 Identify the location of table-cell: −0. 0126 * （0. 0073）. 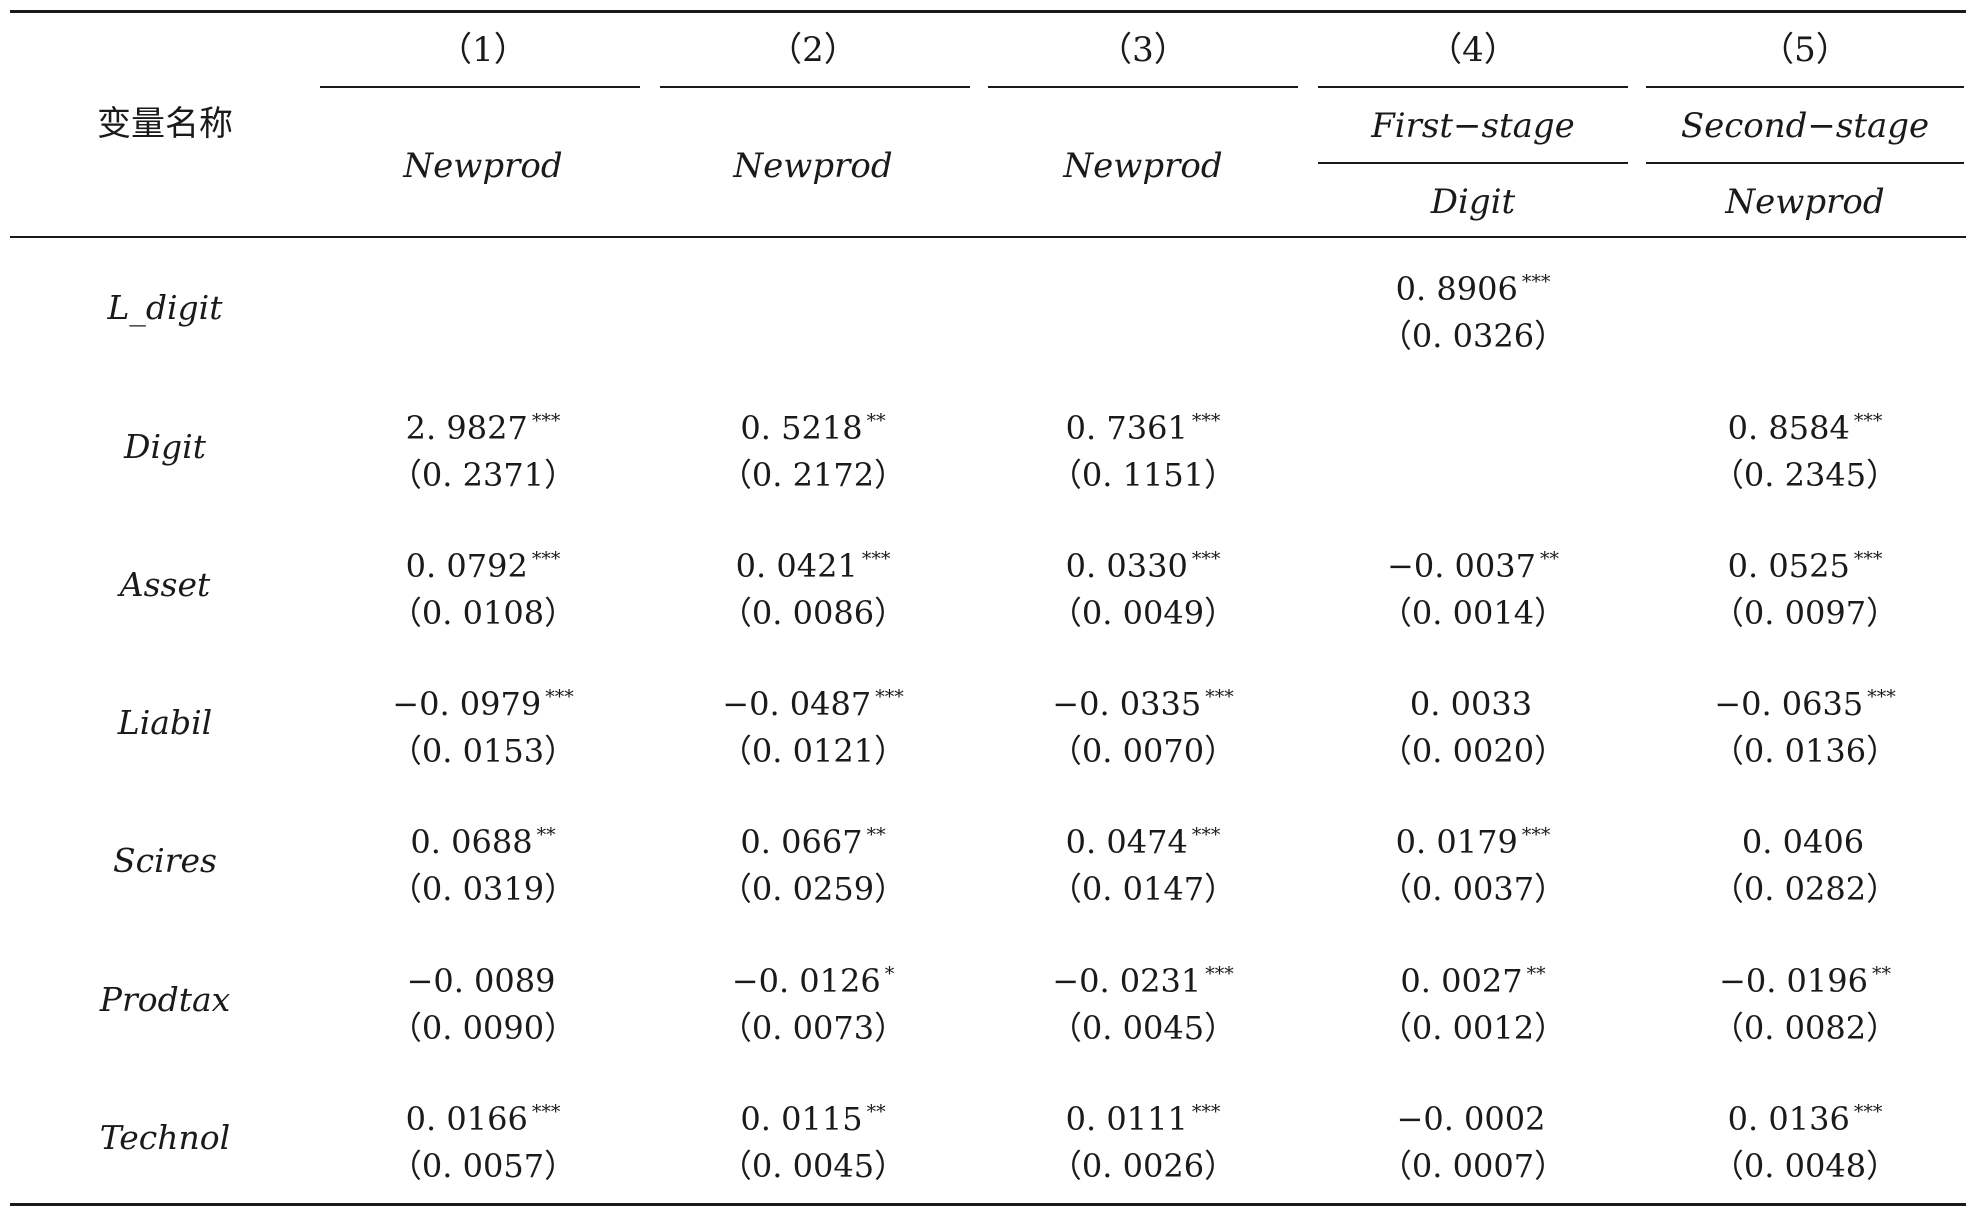
(813, 1001).